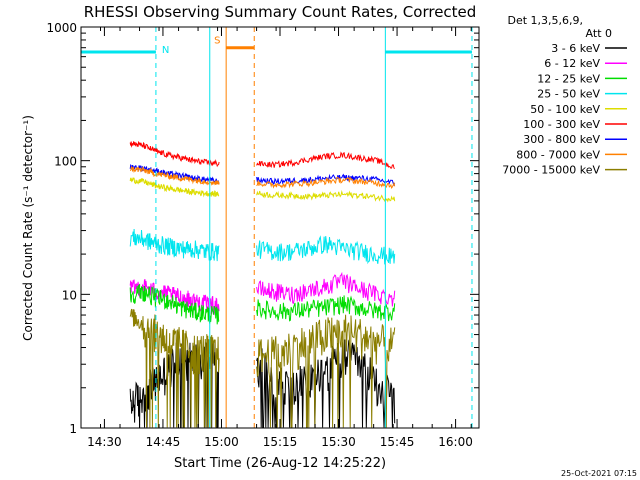 Image resolution: width=640 pixels, height=480 pixels. I want to click on legend-label: 6 - 12 keV, so click(572, 63).